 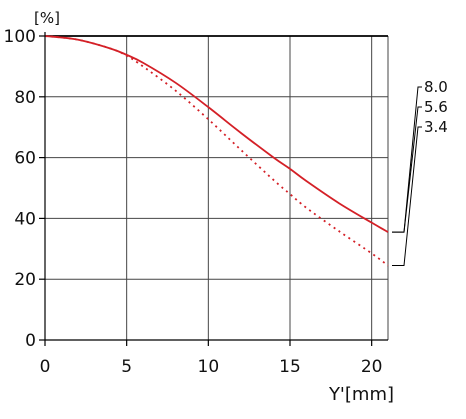 I want to click on legend-label-8-0: 8.0, so click(x=436, y=87).